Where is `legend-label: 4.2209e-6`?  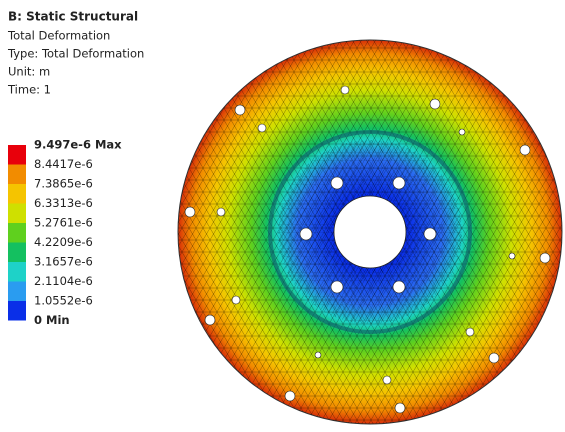
legend-label: 4.2209e-6 is located at coordinates (63, 242).